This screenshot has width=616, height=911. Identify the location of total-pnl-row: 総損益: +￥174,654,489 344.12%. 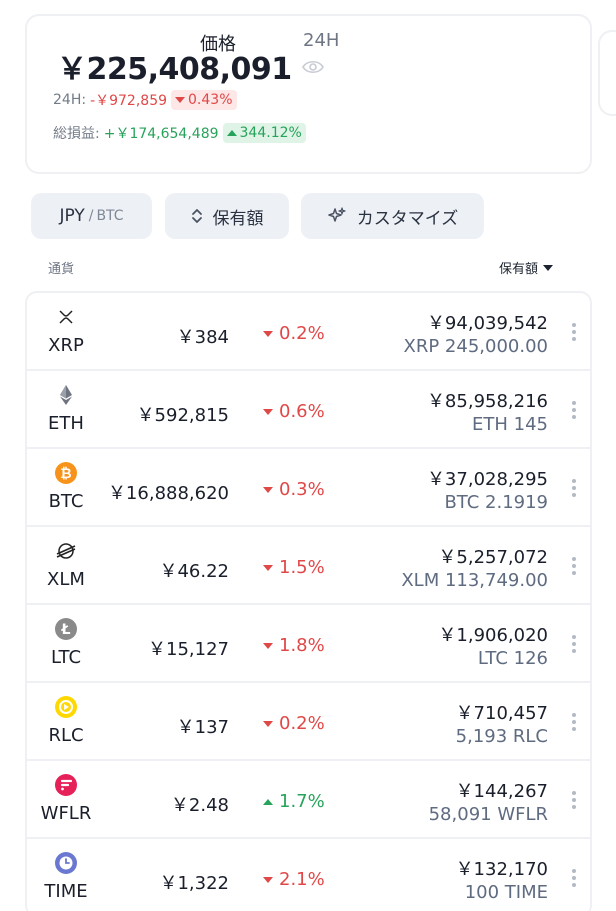
(179, 133).